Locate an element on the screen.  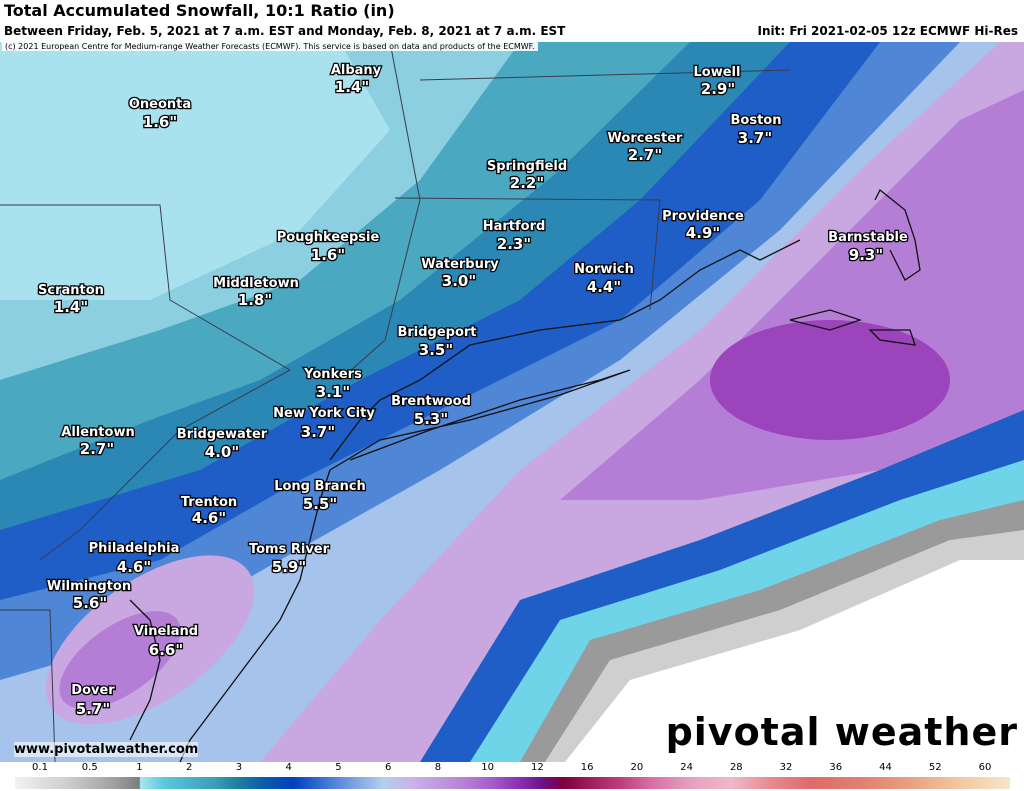
city-name: Allentown is located at coordinates (97, 432).